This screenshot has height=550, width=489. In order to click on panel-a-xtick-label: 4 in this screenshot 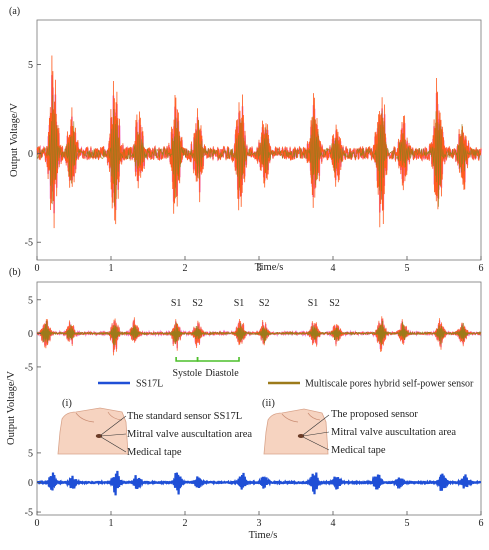, I will do `click(333, 268)`.